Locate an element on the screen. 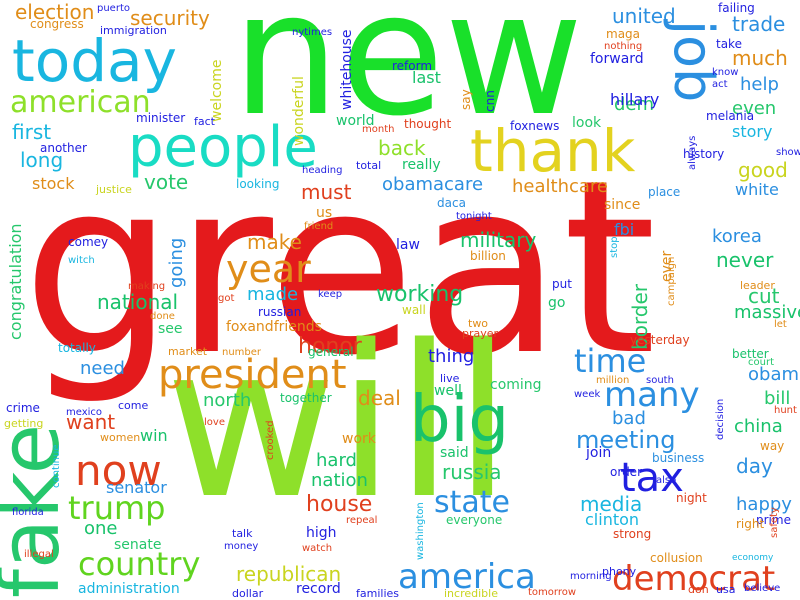  cloud-word: thank is located at coordinates (553, 151).